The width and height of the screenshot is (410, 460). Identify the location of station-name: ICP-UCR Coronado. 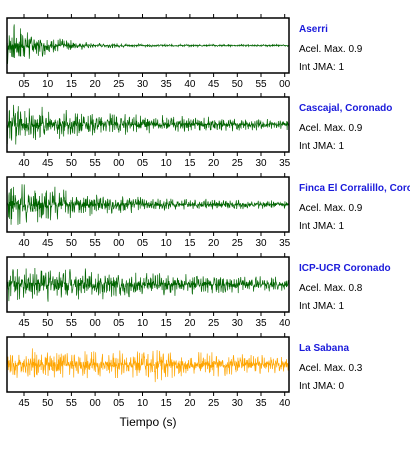
(345, 268).